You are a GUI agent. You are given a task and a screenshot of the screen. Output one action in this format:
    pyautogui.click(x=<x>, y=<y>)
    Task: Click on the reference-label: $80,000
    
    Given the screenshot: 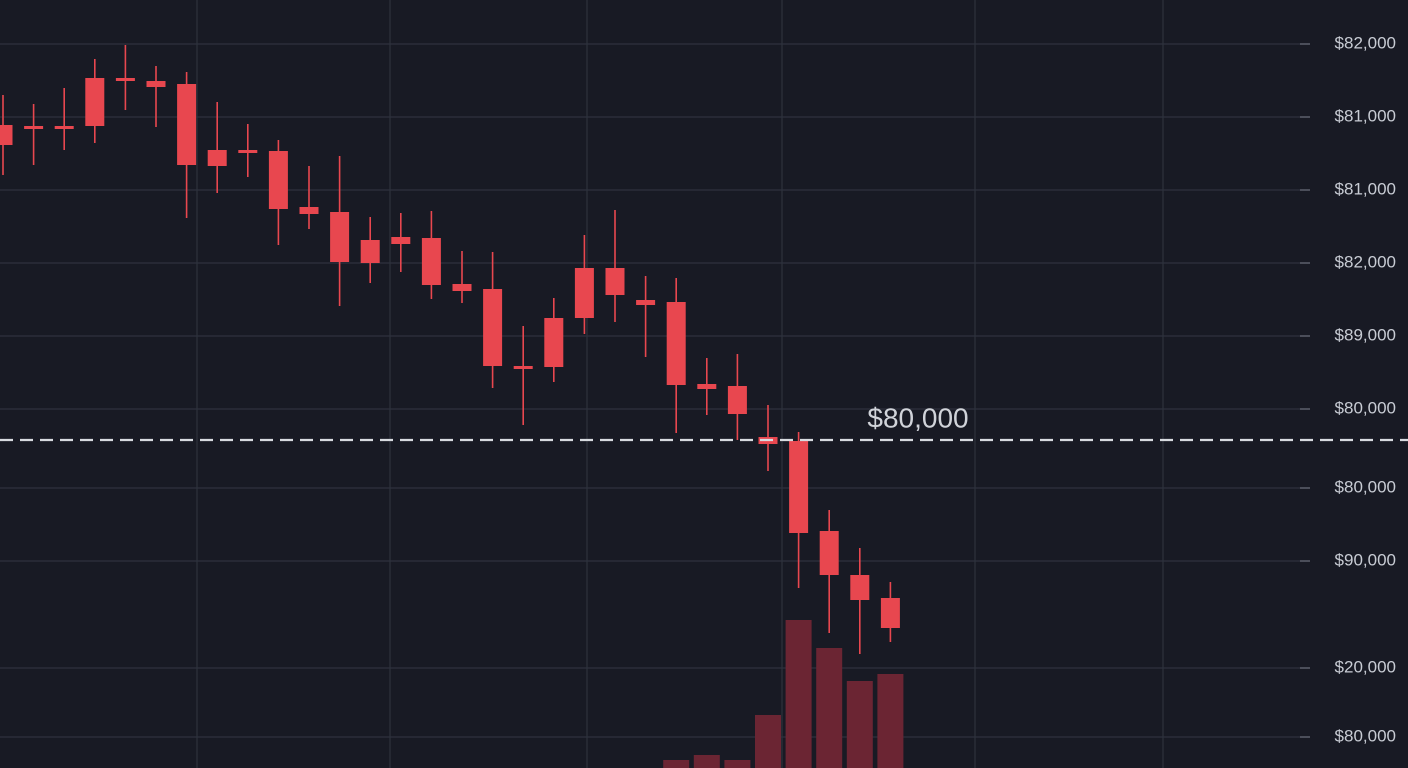 What is the action you would take?
    pyautogui.click(x=917, y=417)
    